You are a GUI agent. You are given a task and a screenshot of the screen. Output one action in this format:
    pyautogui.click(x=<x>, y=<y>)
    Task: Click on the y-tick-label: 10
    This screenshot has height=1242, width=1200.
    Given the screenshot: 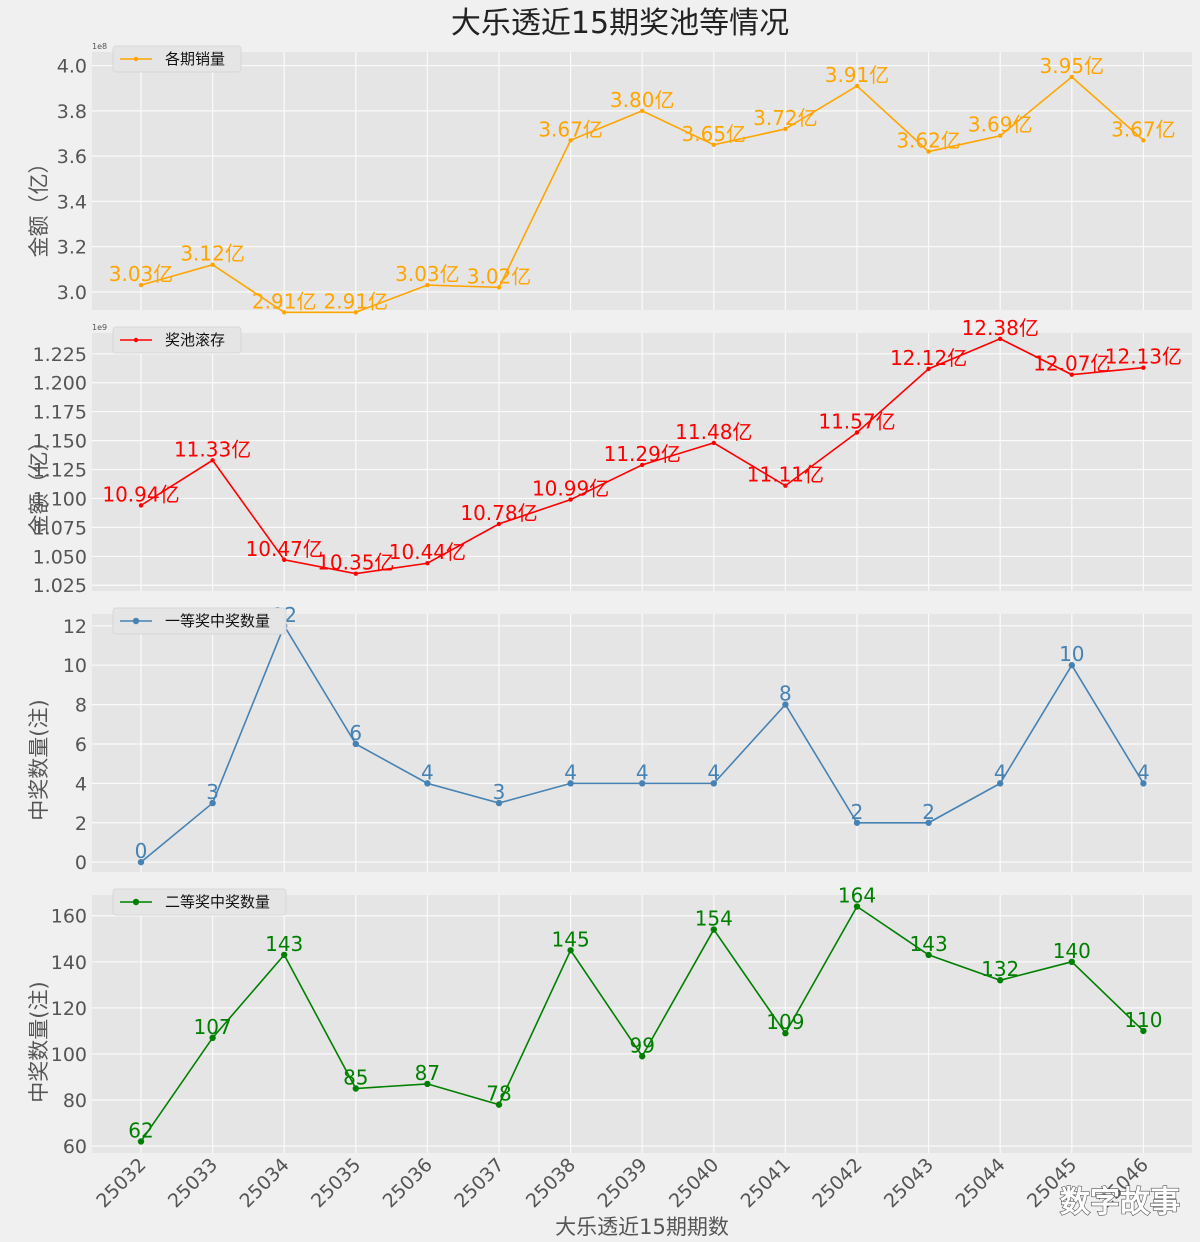 What is the action you would take?
    pyautogui.click(x=75, y=666)
    